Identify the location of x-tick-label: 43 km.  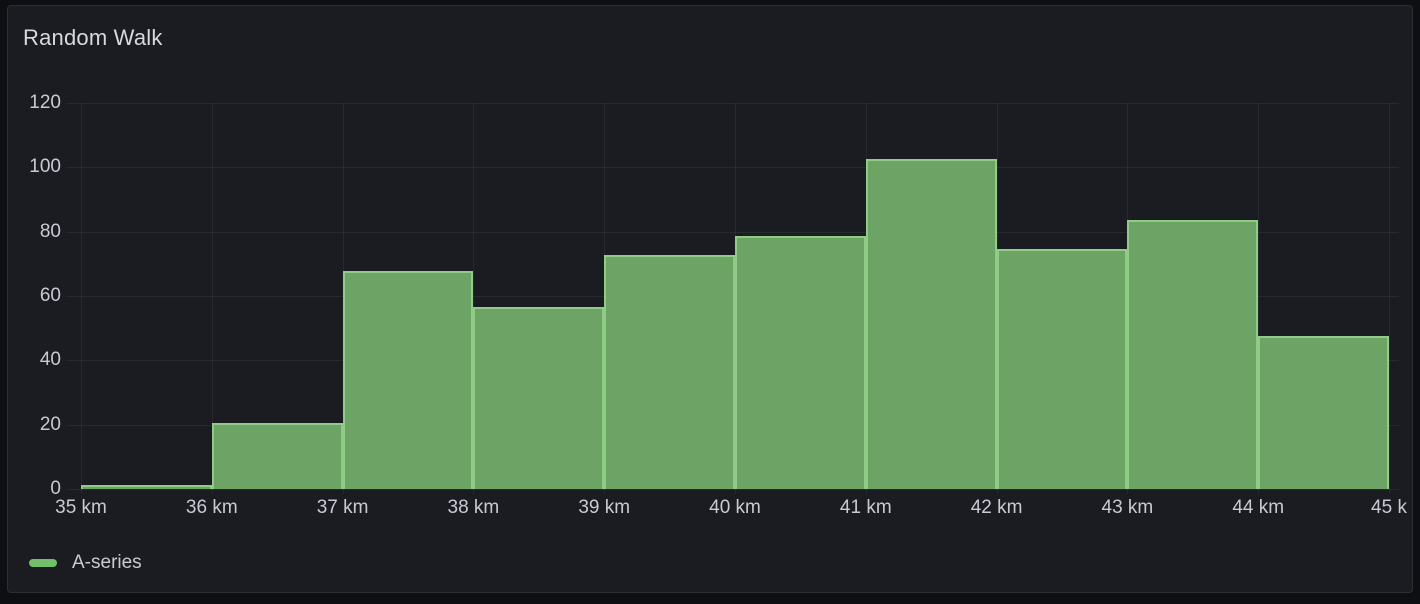
(1127, 507).